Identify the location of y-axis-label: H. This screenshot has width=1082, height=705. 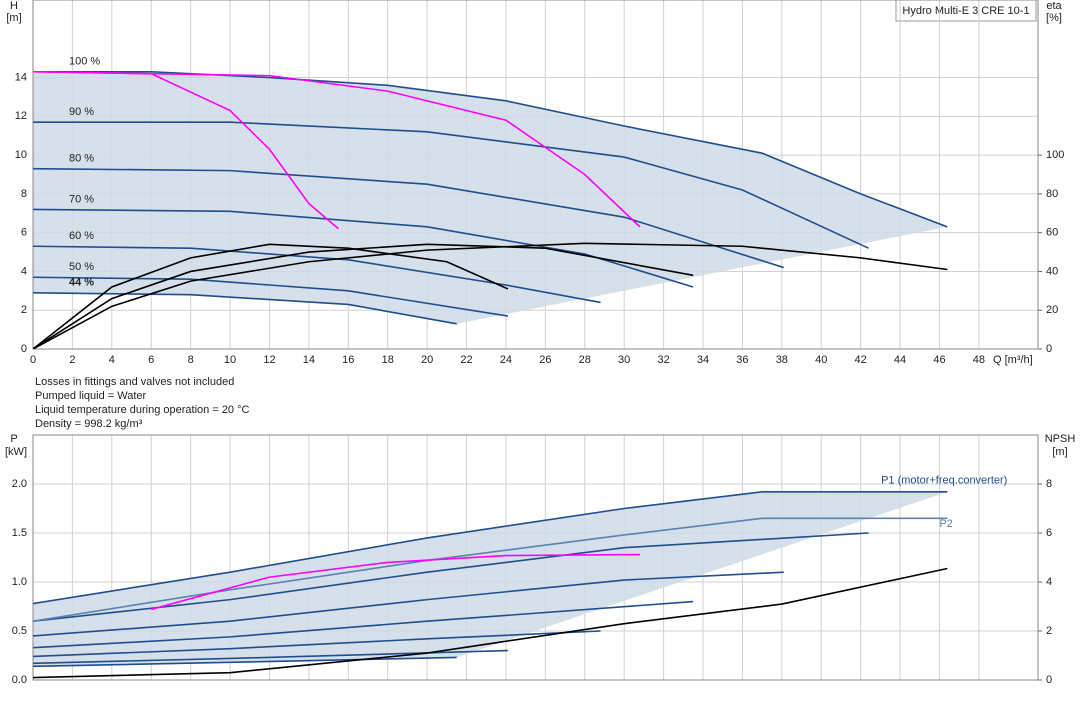
(14, 6).